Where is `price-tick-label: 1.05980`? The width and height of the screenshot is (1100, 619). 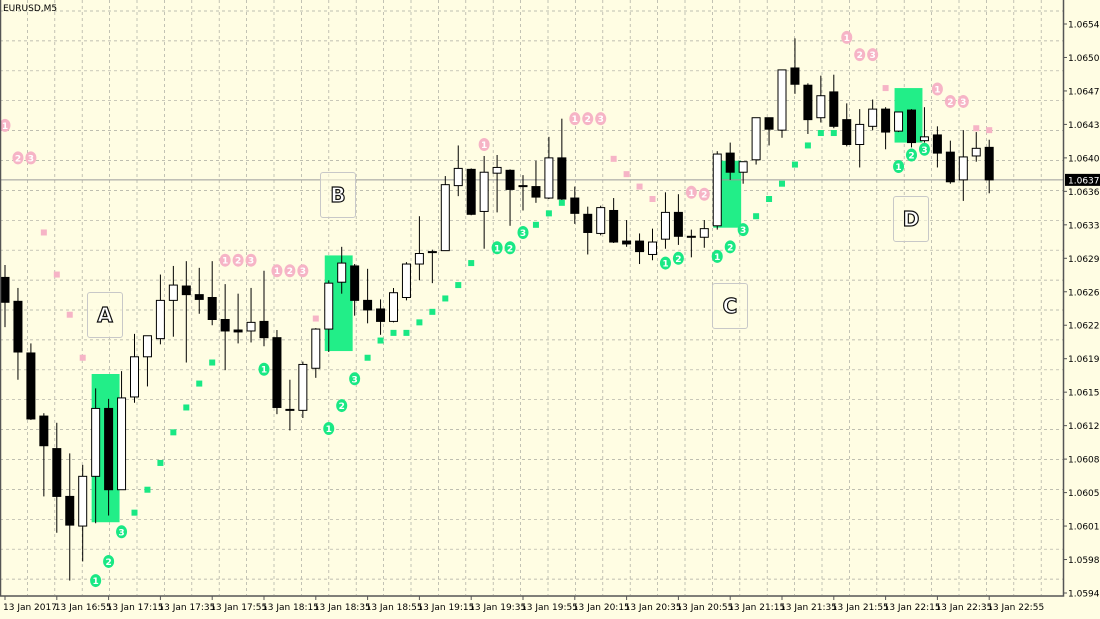 price-tick-label: 1.05980 is located at coordinates (1084, 561).